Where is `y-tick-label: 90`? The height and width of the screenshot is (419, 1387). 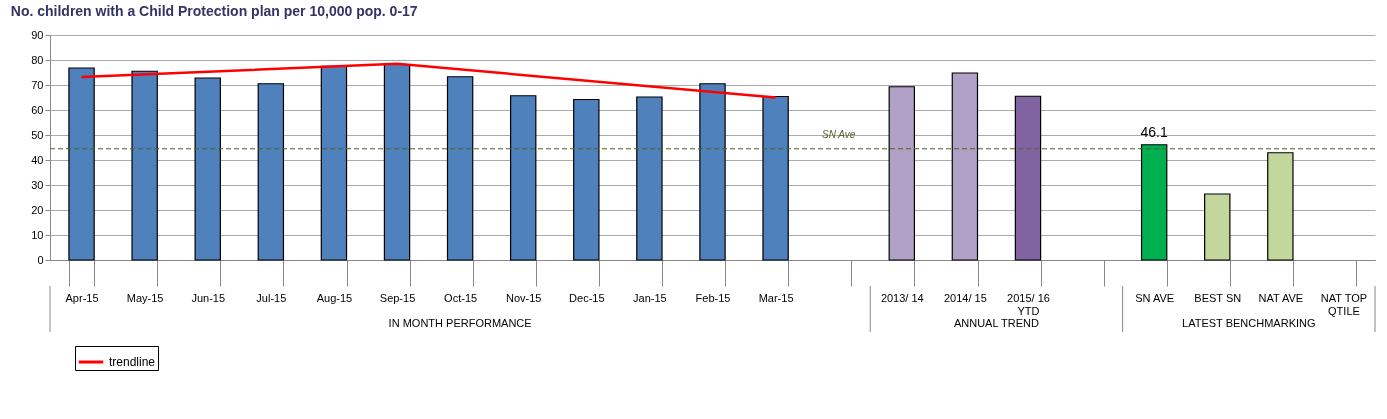
y-tick-label: 90 is located at coordinates (37, 34).